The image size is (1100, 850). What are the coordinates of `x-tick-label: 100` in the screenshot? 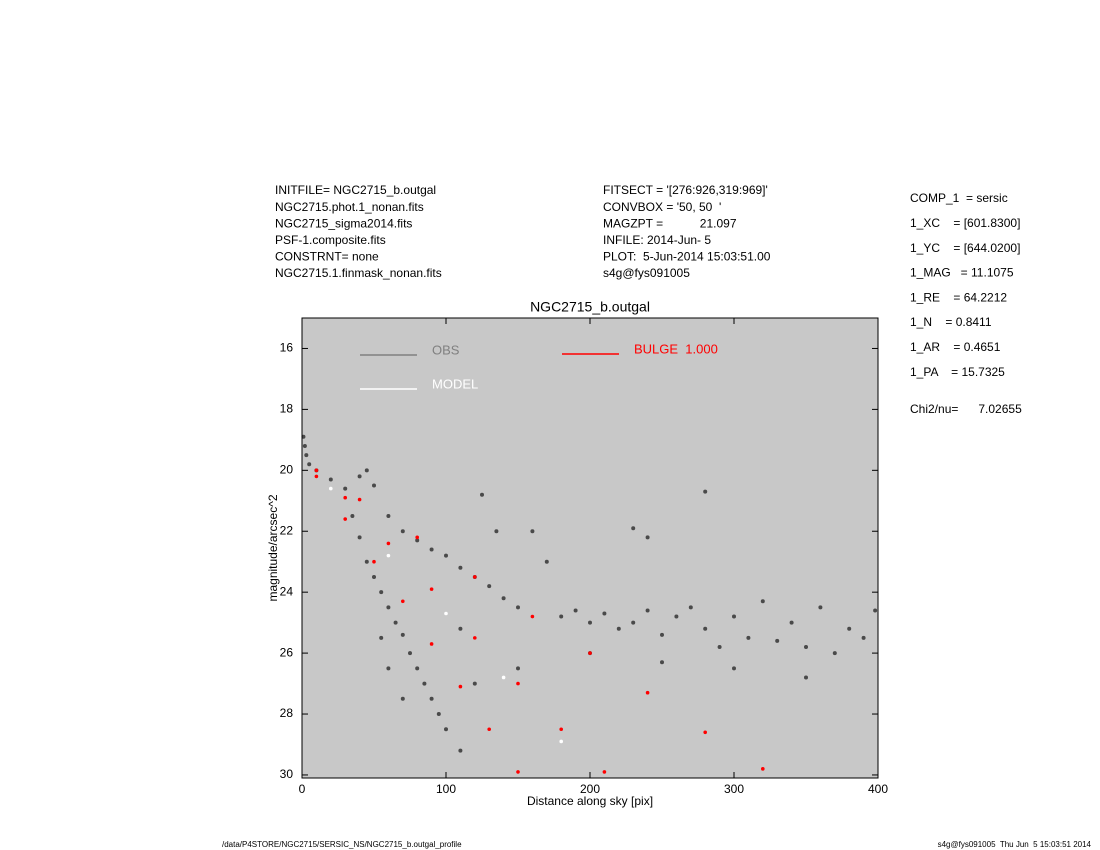 It's located at (446, 789).